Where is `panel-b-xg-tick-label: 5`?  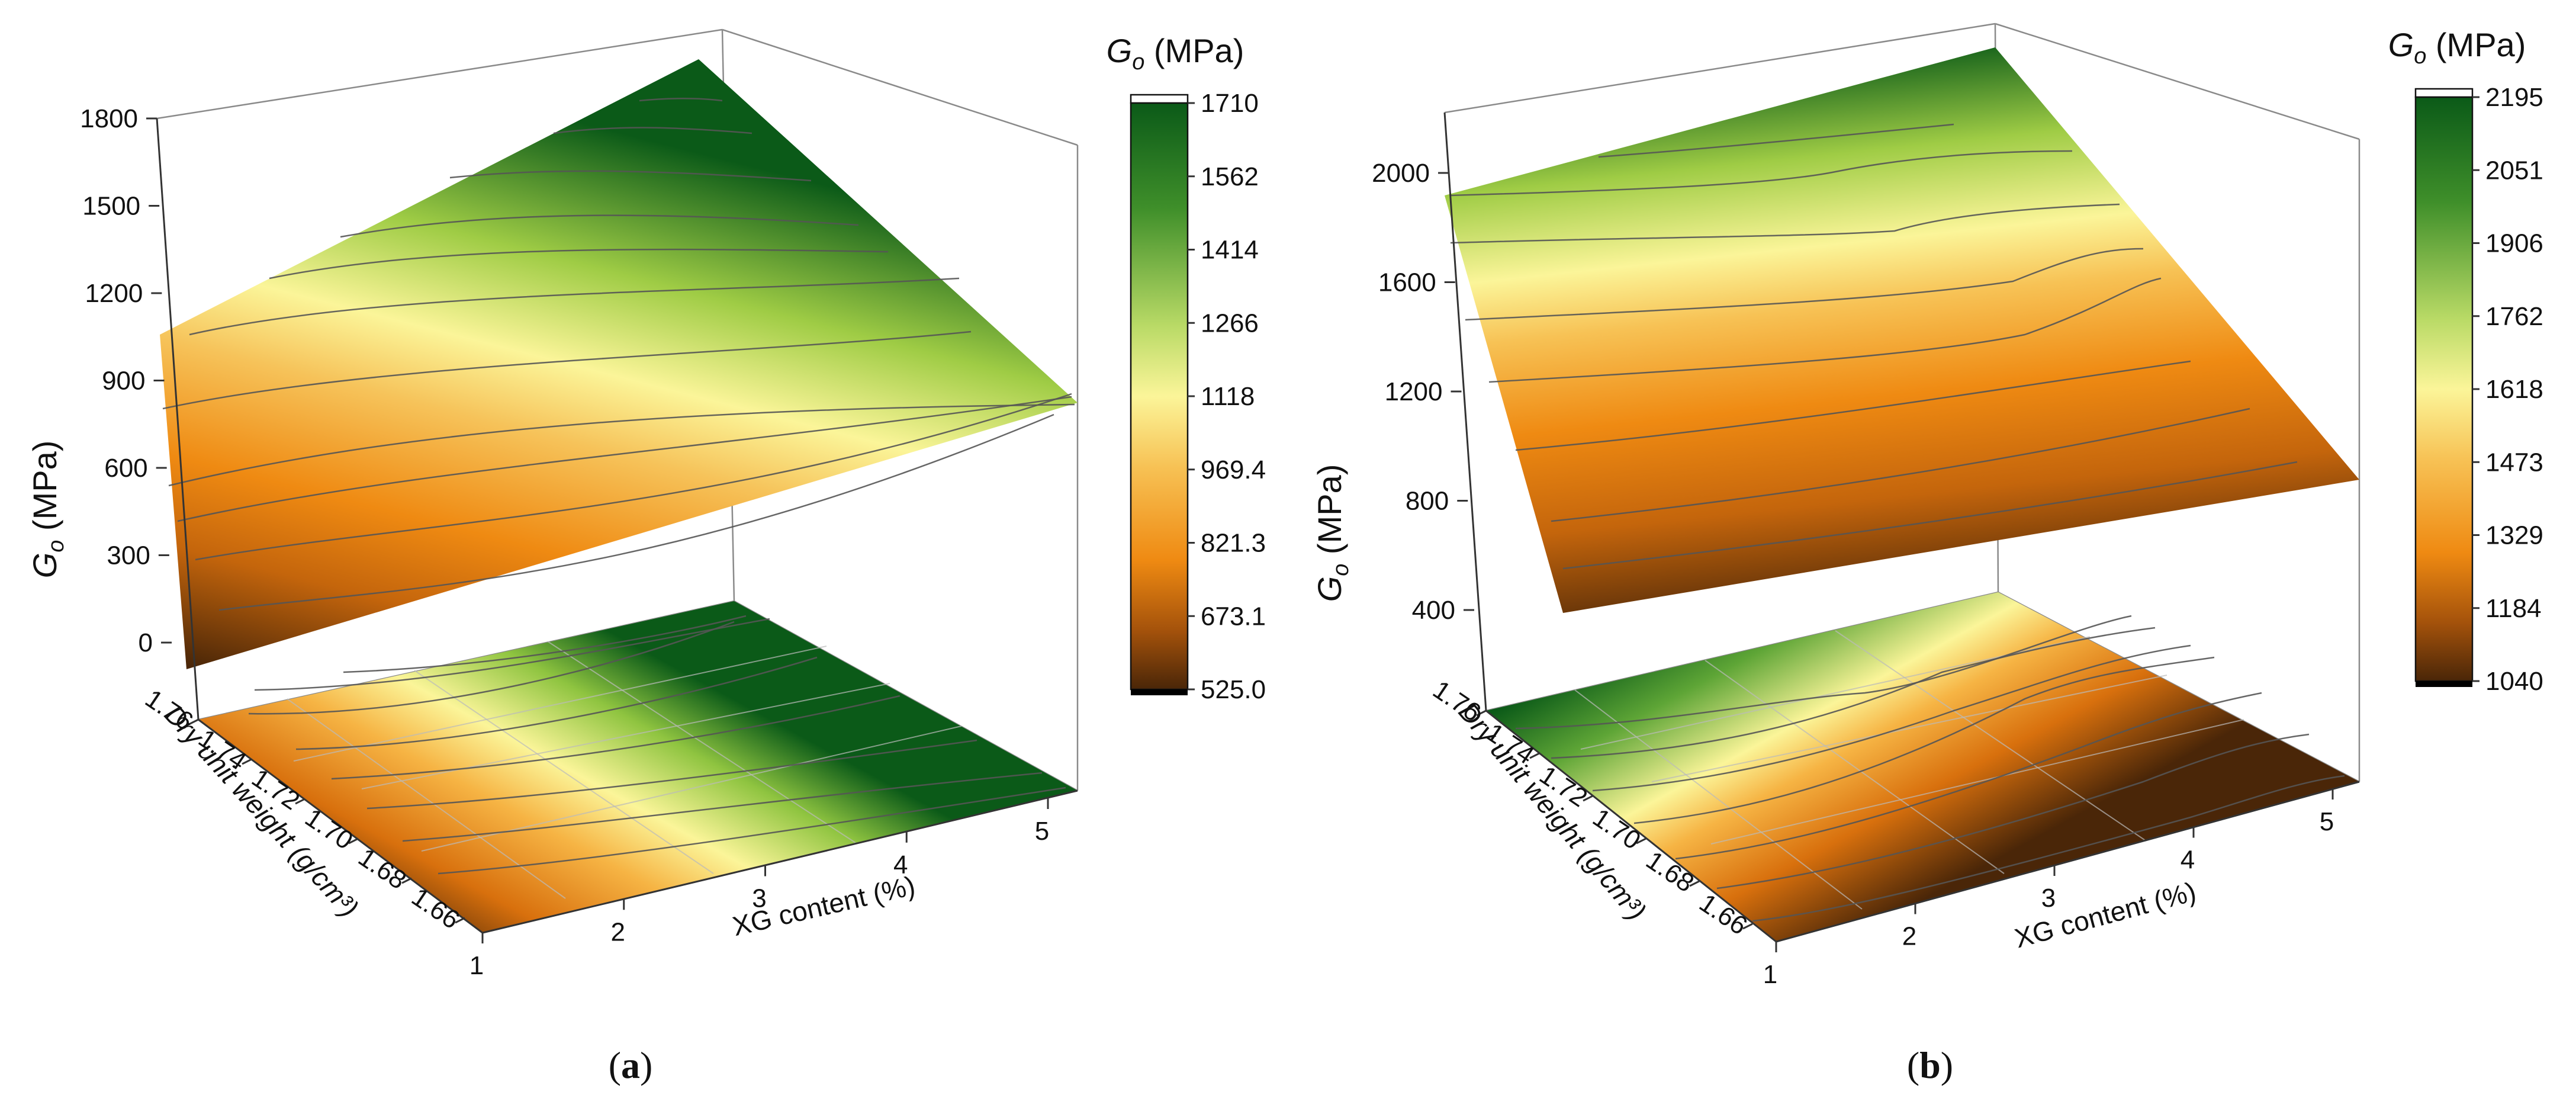 panel-b-xg-tick-label: 5 is located at coordinates (2327, 821).